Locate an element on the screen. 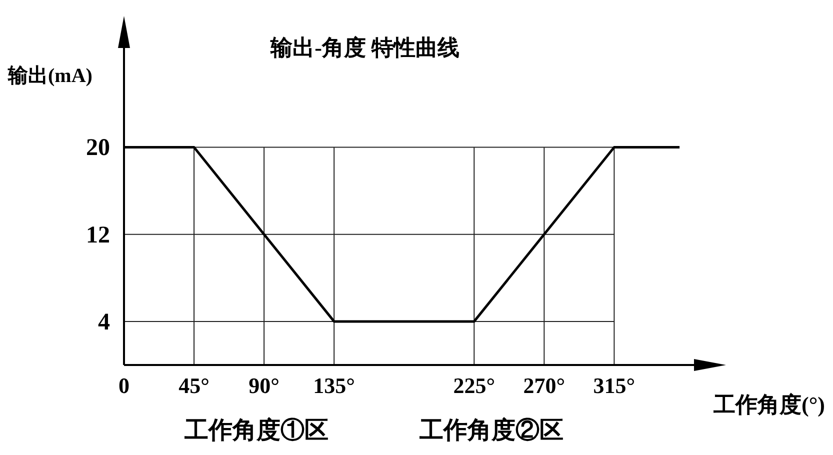  x-tick-label: 270° is located at coordinates (544, 385).